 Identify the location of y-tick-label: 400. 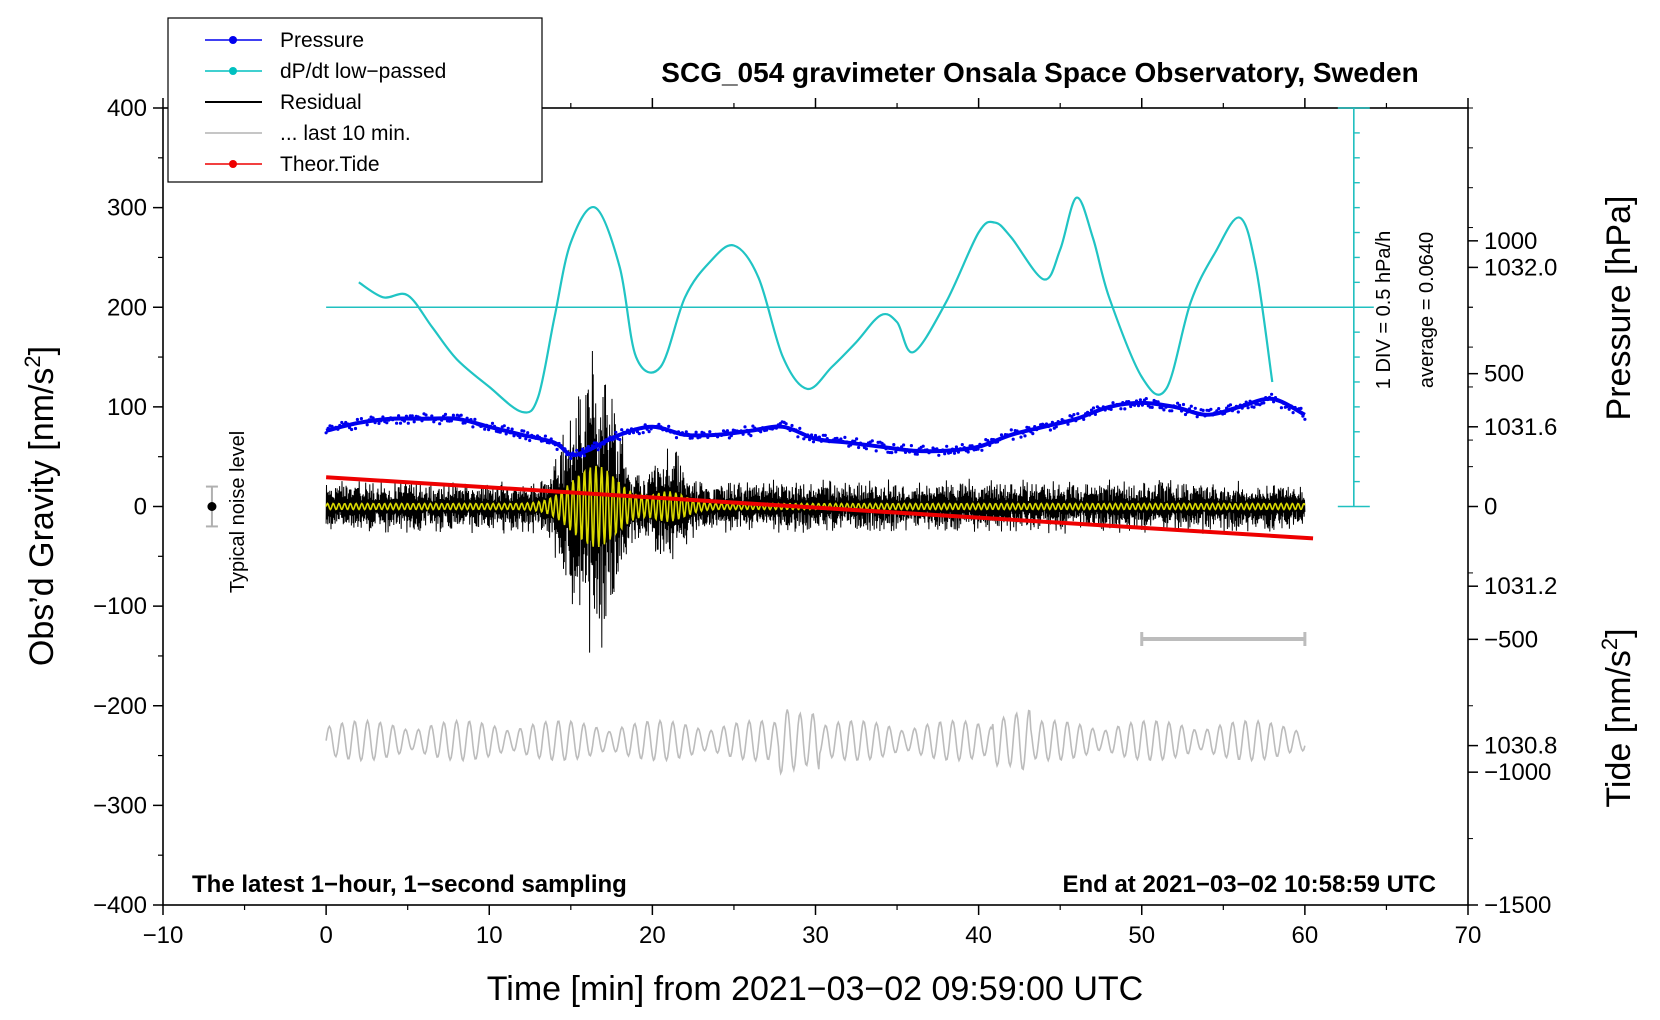
(127, 108).